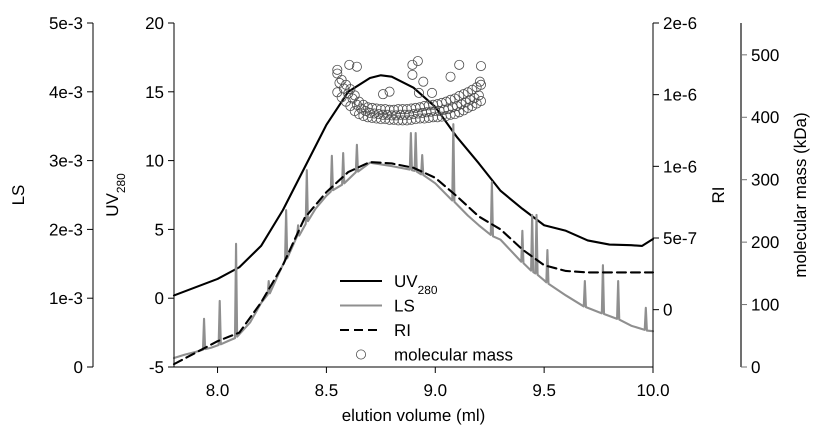  Describe the element at coordinates (154, 23) in the screenshot. I see `y-tick-label: 20` at that location.